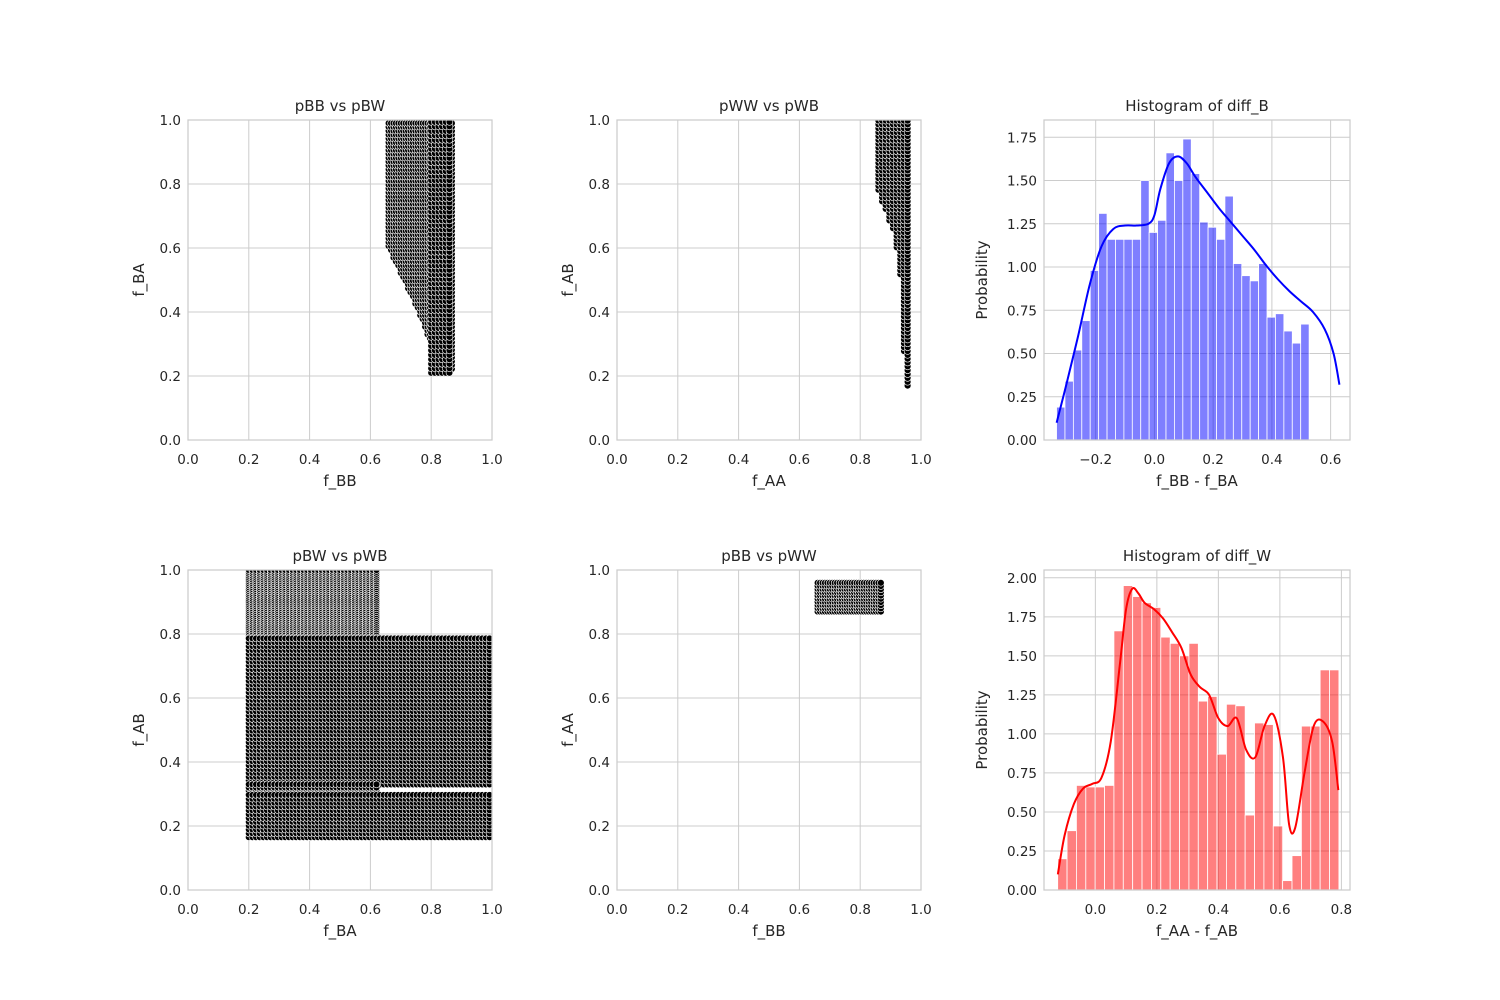  What do you see at coordinates (339, 481) in the screenshot?
I see `x-axis-label: f_BB` at bounding box center [339, 481].